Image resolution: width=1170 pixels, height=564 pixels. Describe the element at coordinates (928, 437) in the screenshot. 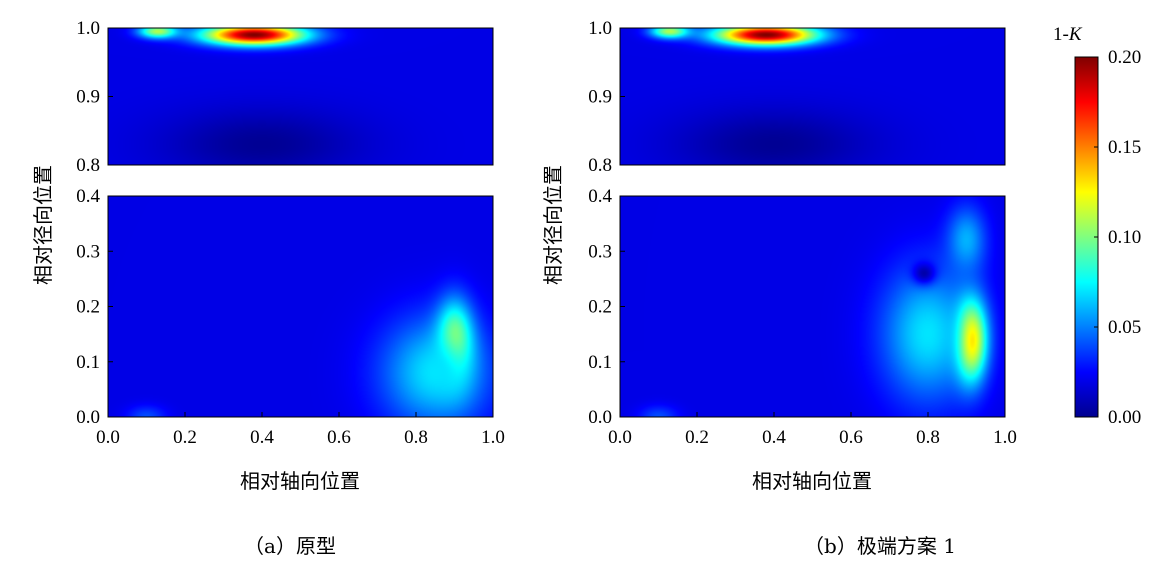

I see `x-tick-label-b: 0.8` at that location.